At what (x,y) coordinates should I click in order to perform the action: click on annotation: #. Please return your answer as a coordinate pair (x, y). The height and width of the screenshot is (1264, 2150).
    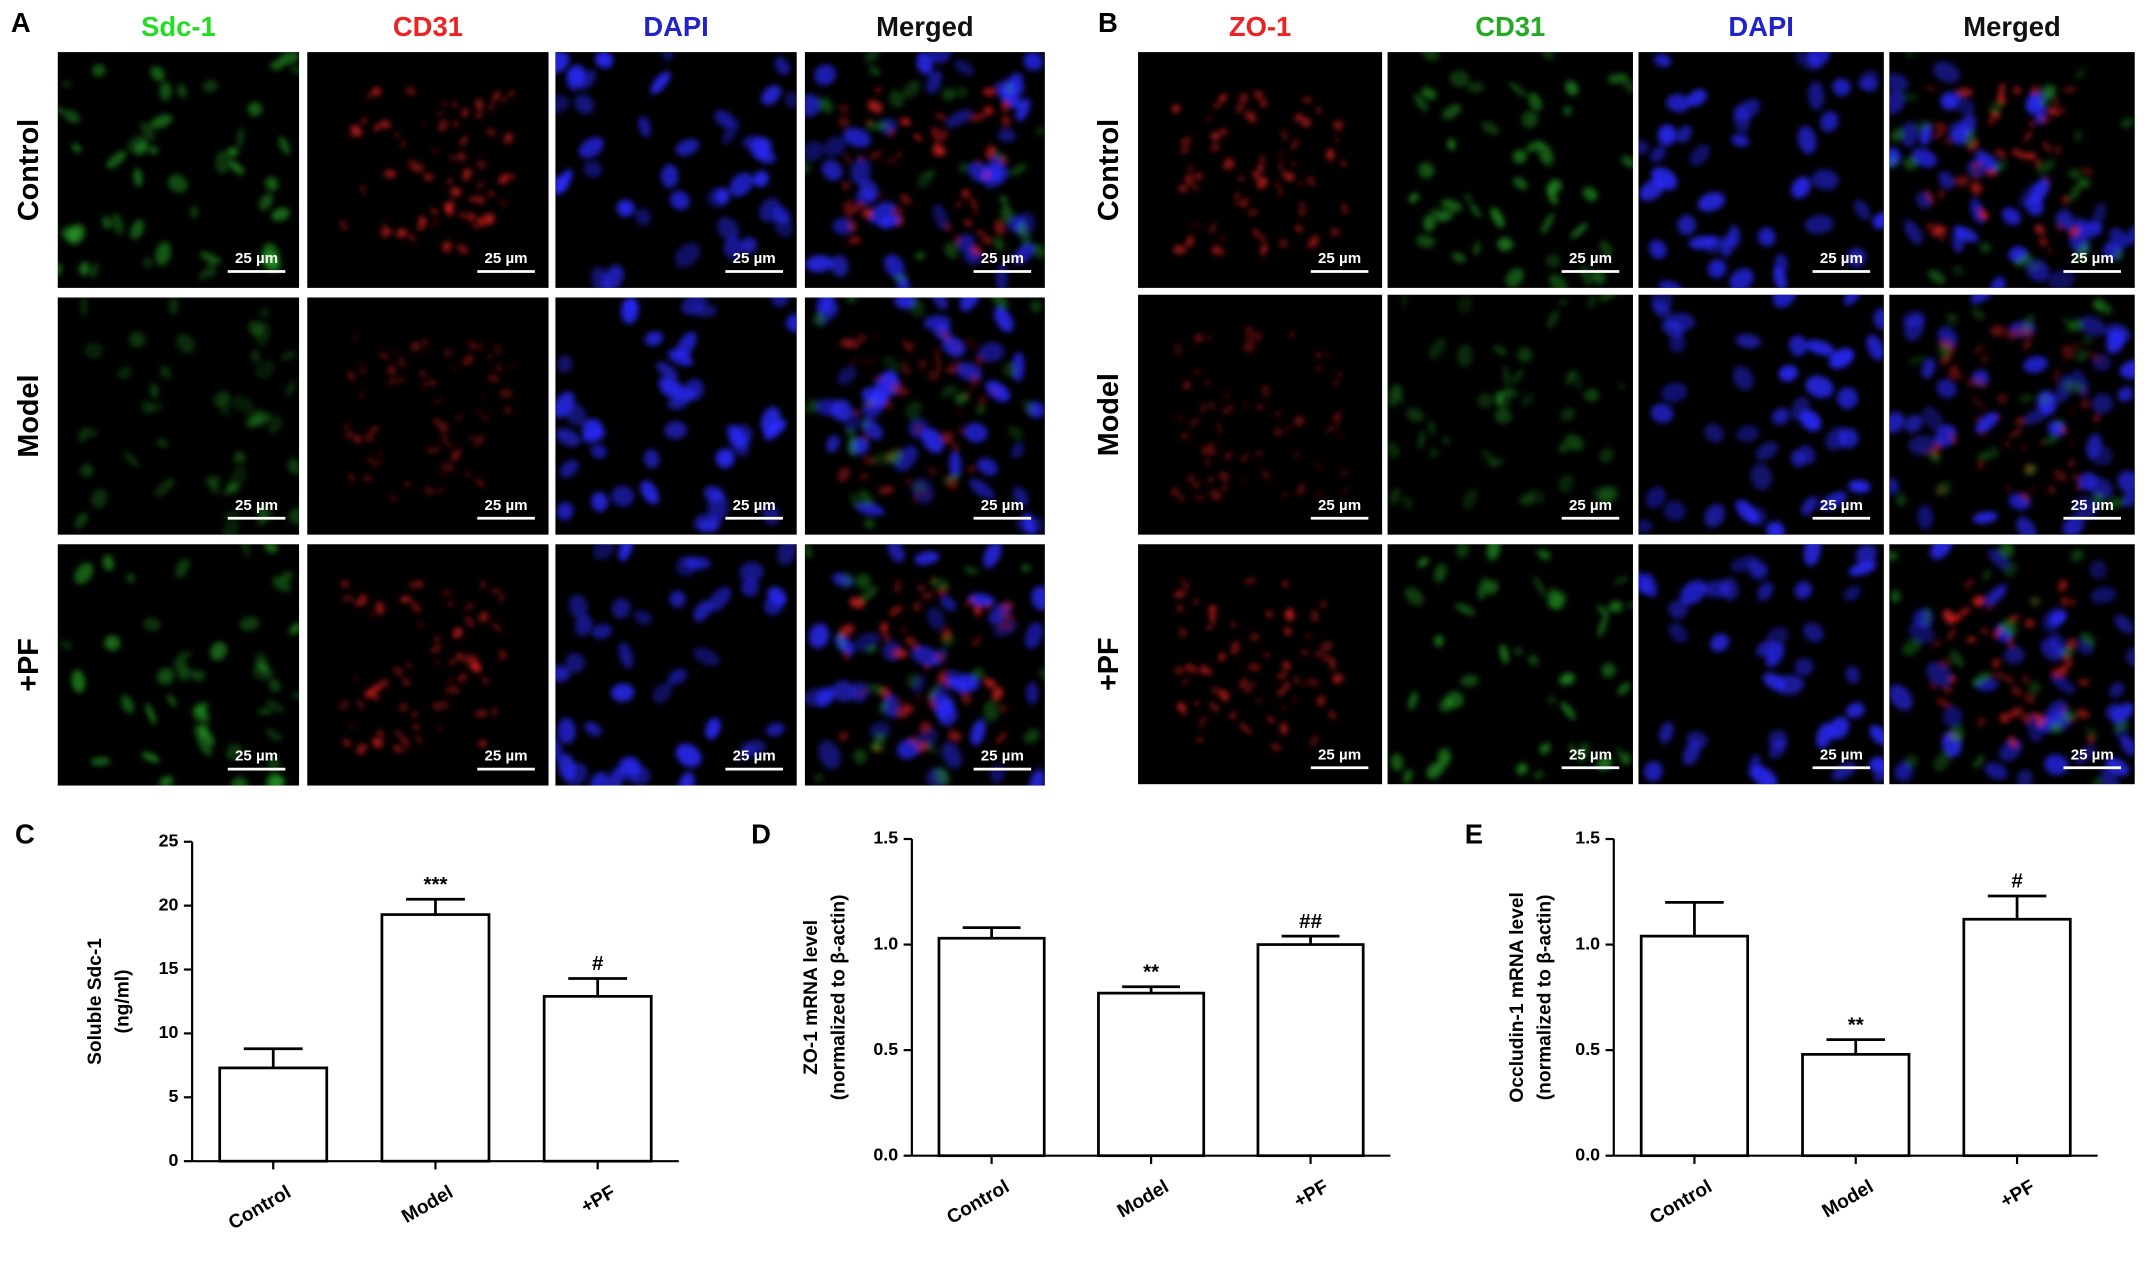
    Looking at the image, I should click on (2017, 881).